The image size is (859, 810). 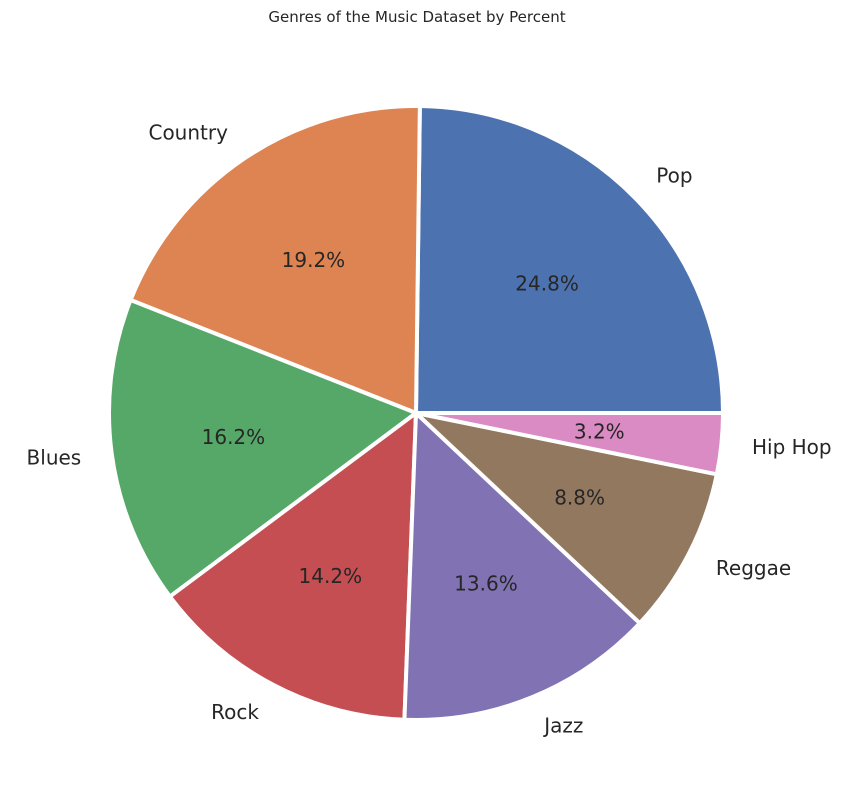 I want to click on pie-slice-jazz, so click(x=522, y=566).